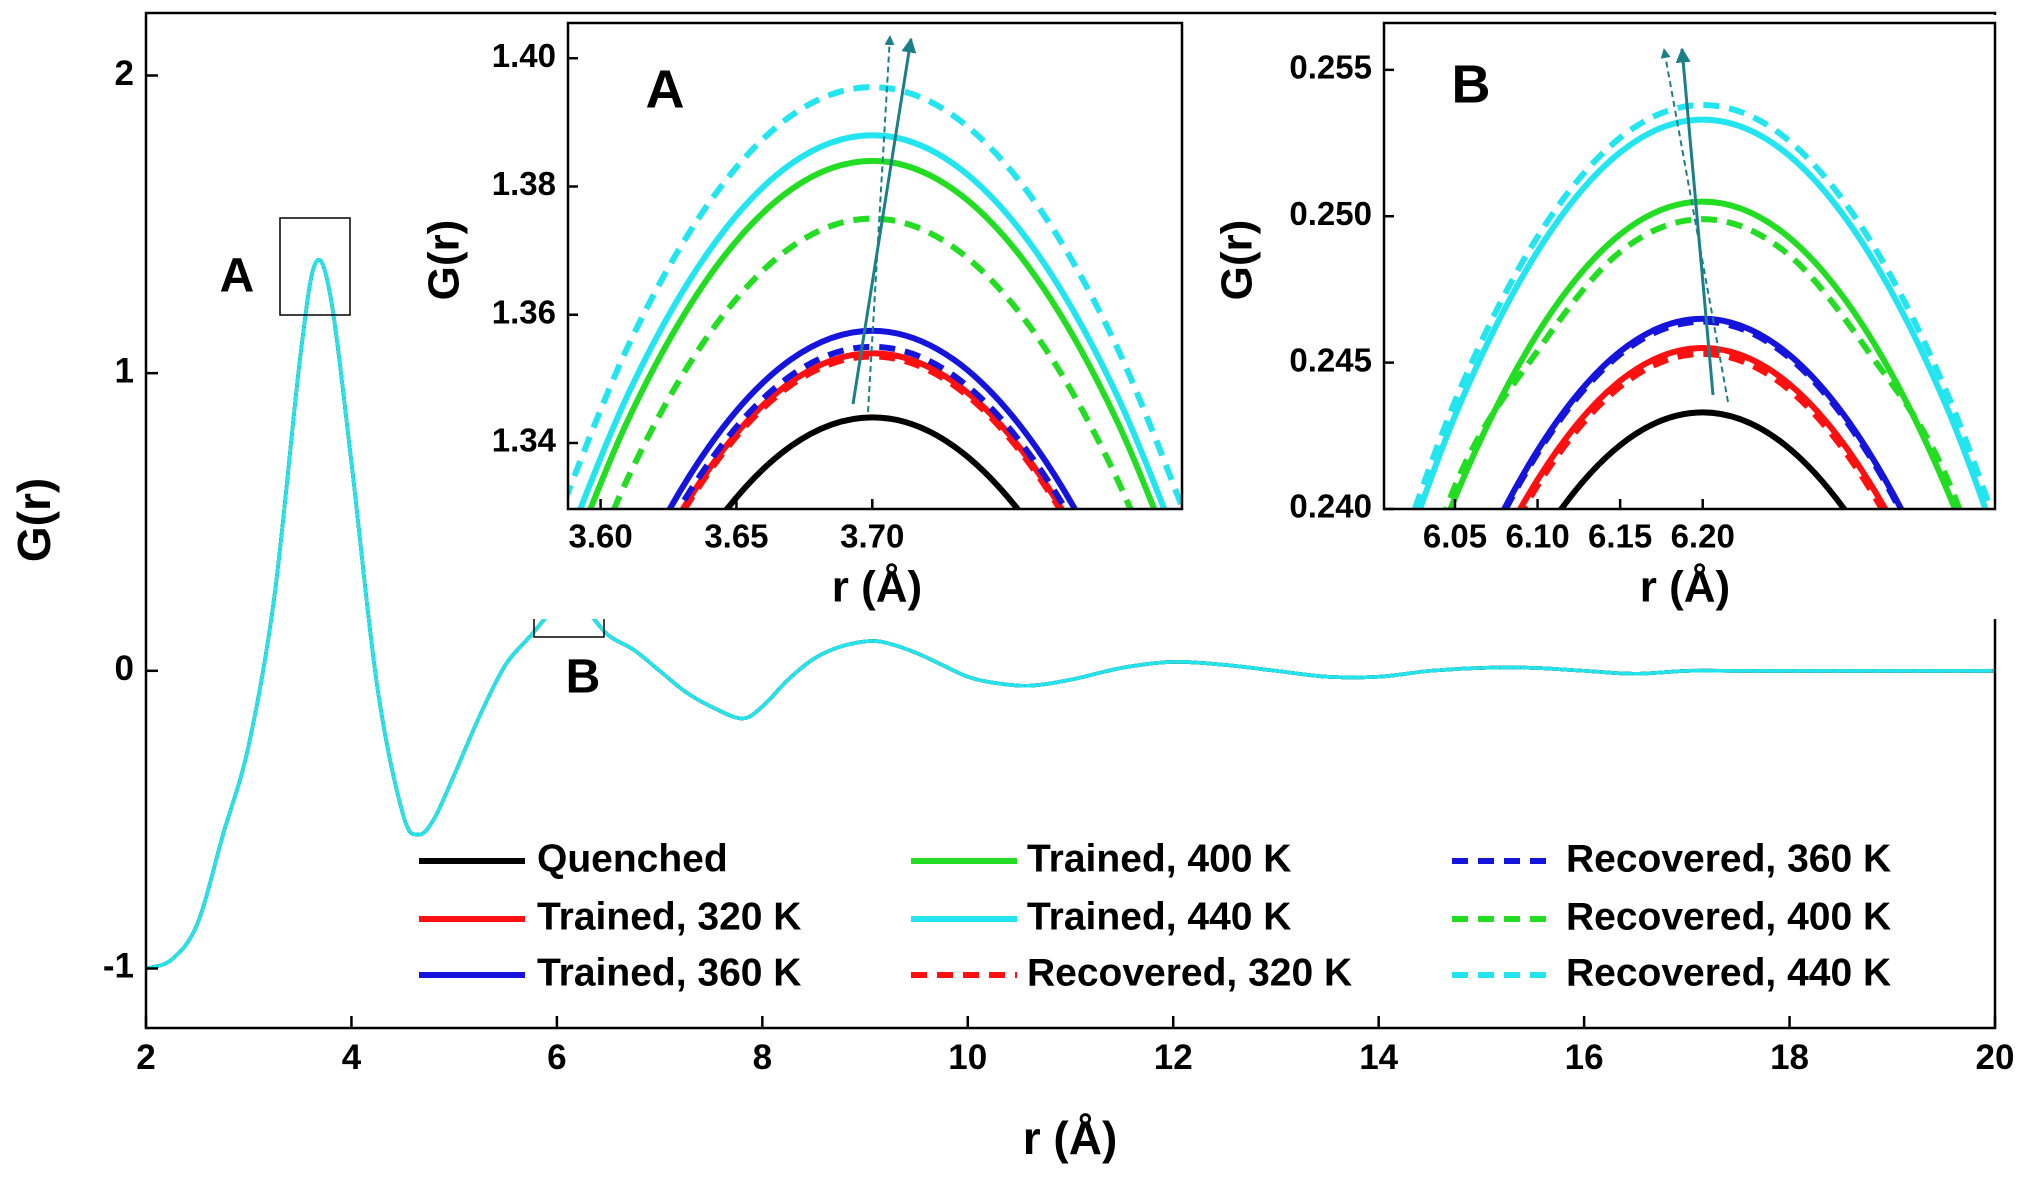  Describe the element at coordinates (1789, 1057) in the screenshot. I see `x-tick-label: 18` at that location.